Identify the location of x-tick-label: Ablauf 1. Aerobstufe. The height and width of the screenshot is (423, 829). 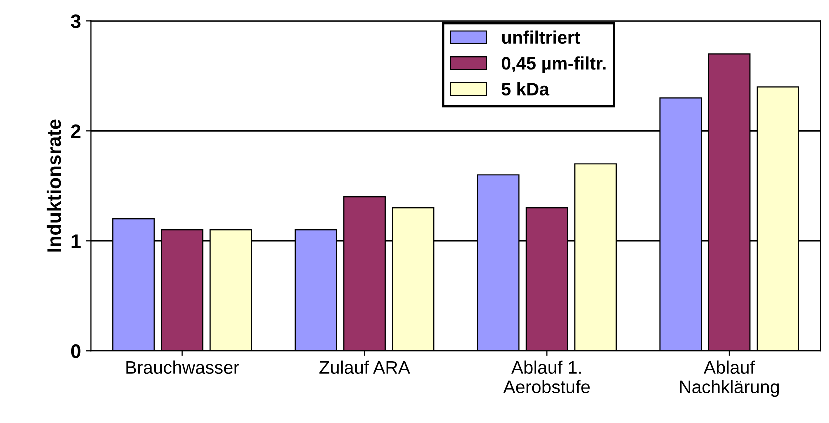
(547, 377).